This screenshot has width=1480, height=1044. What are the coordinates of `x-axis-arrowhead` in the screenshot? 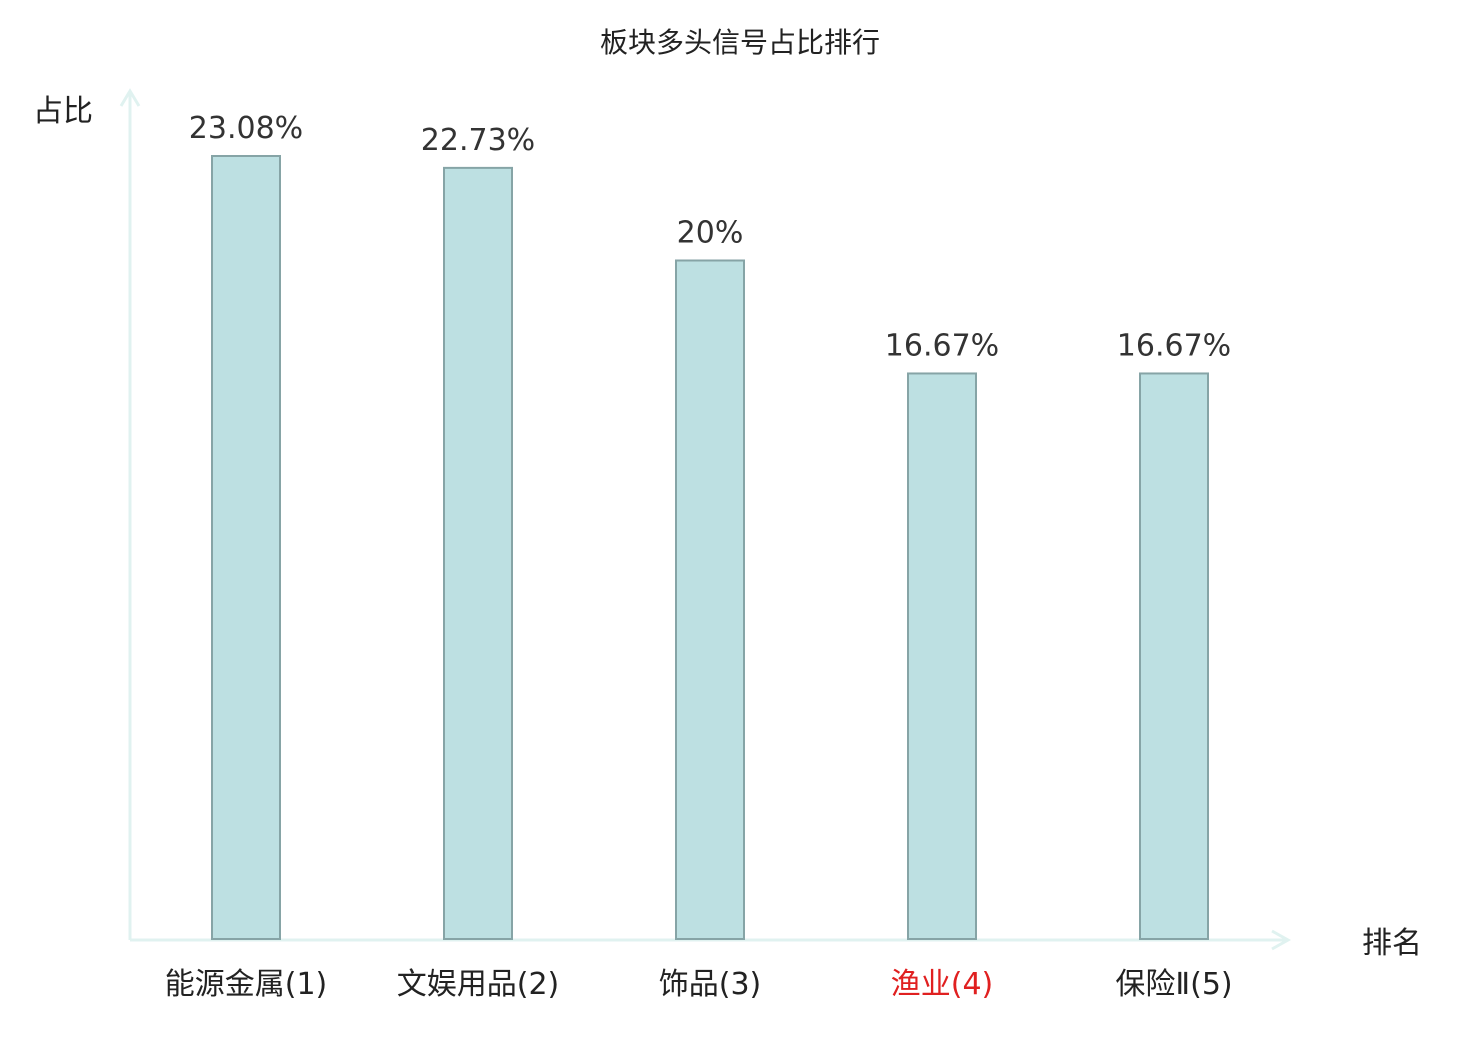 It's located at (1281, 940).